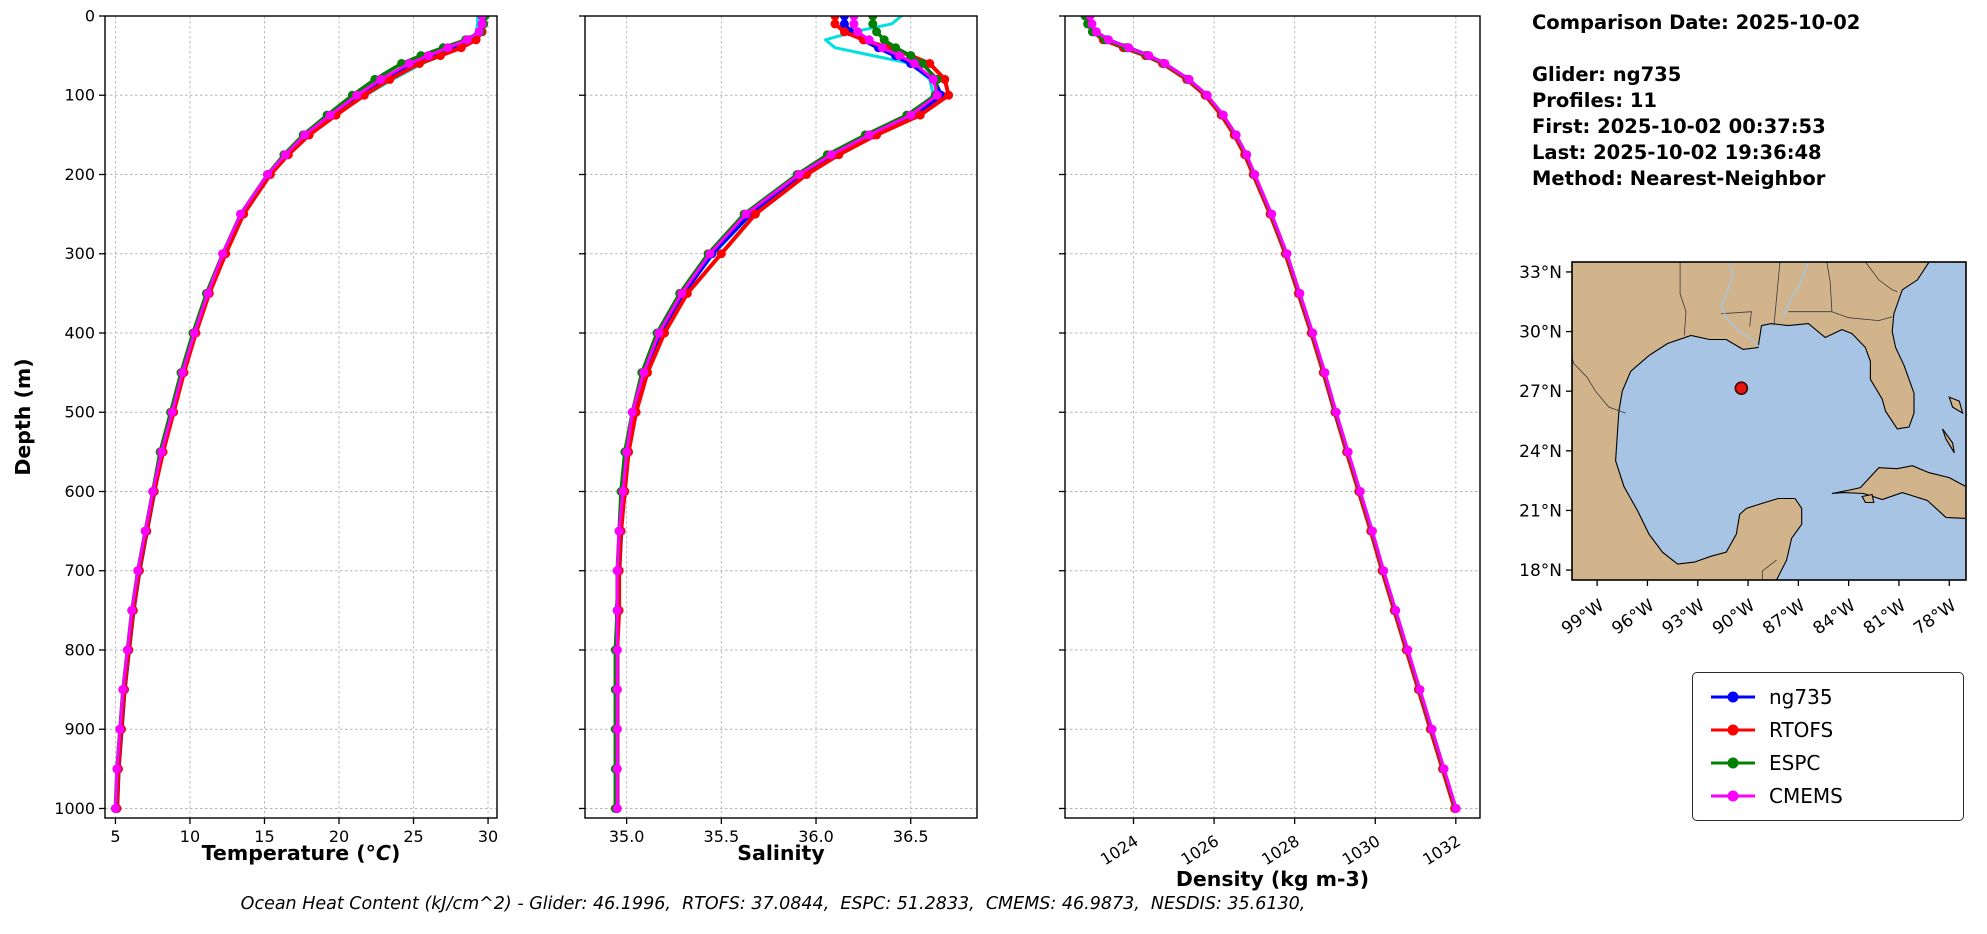 This screenshot has width=1987, height=934. I want to click on svg-text: 15, so click(264, 836).